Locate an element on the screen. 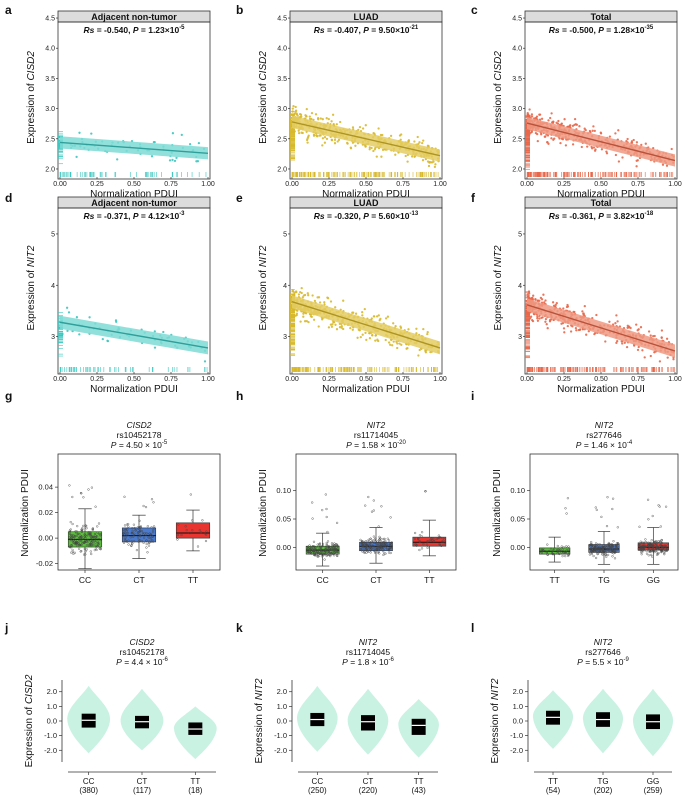  violin-CT is located at coordinates (368, 721).